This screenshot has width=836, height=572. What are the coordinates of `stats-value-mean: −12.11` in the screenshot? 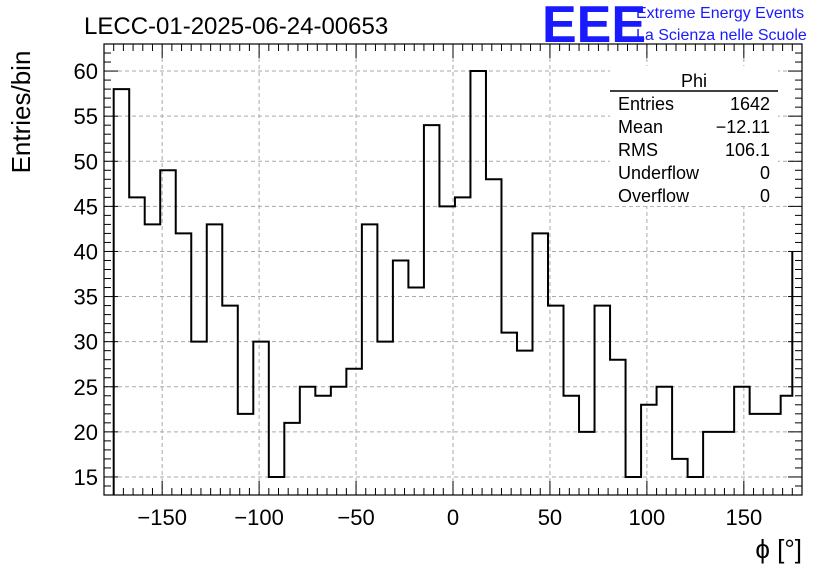 It's located at (743, 127).